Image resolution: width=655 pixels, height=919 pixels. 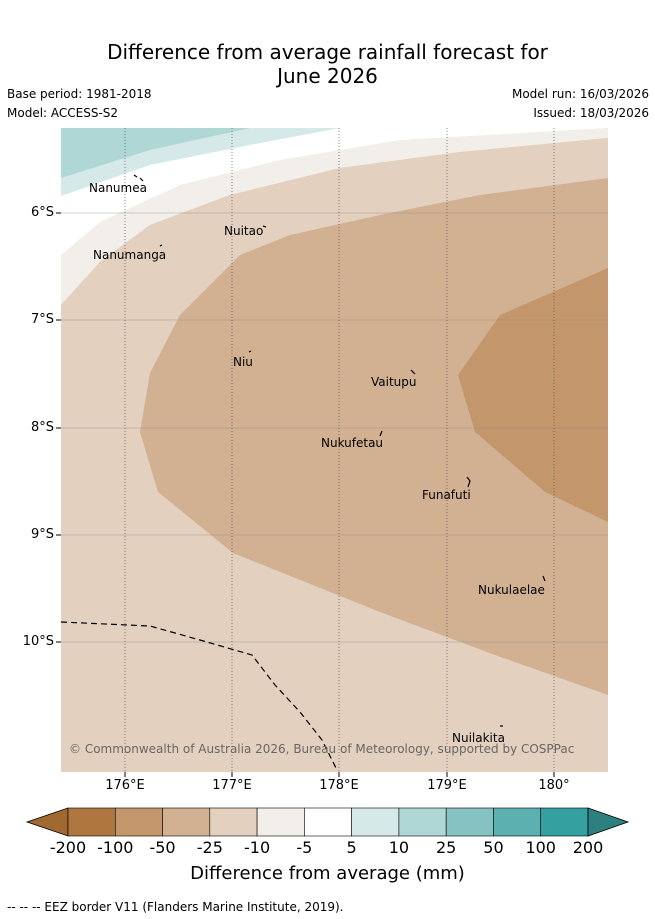 What do you see at coordinates (38, 641) in the screenshot?
I see `lat-label-10s: 10°S` at bounding box center [38, 641].